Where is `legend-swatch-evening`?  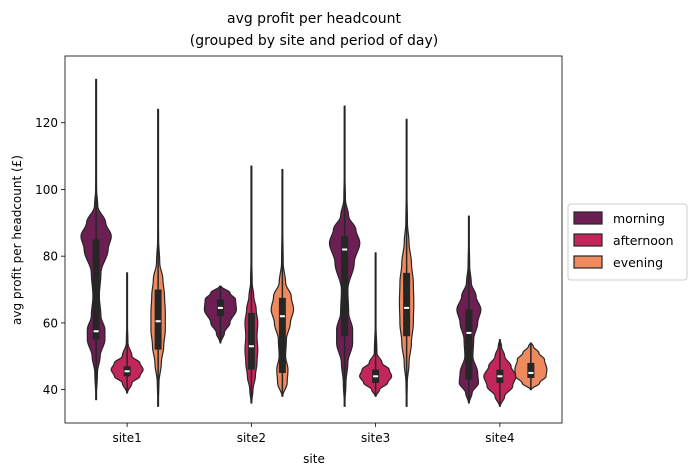
legend-swatch-evening is located at coordinates (588, 262).